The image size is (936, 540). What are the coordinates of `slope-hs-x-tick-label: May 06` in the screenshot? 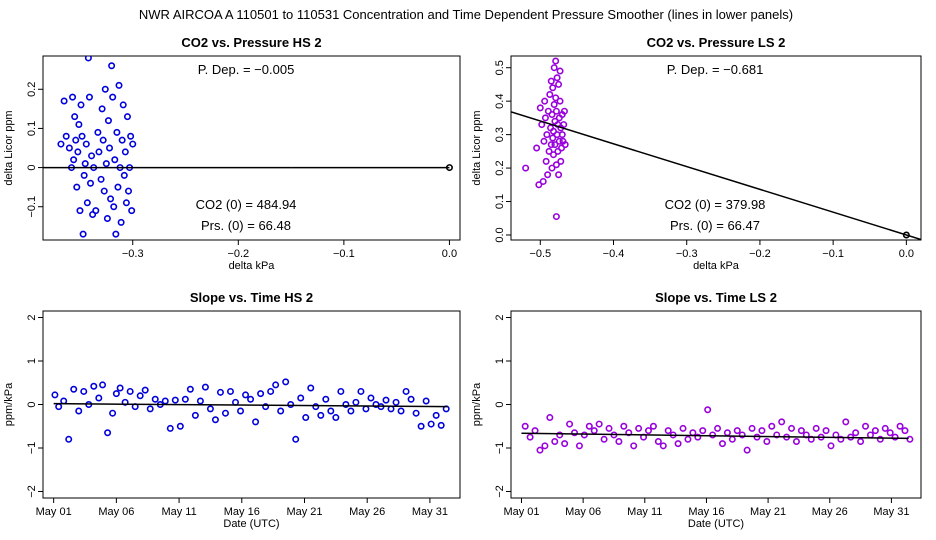 It's located at (116, 512).